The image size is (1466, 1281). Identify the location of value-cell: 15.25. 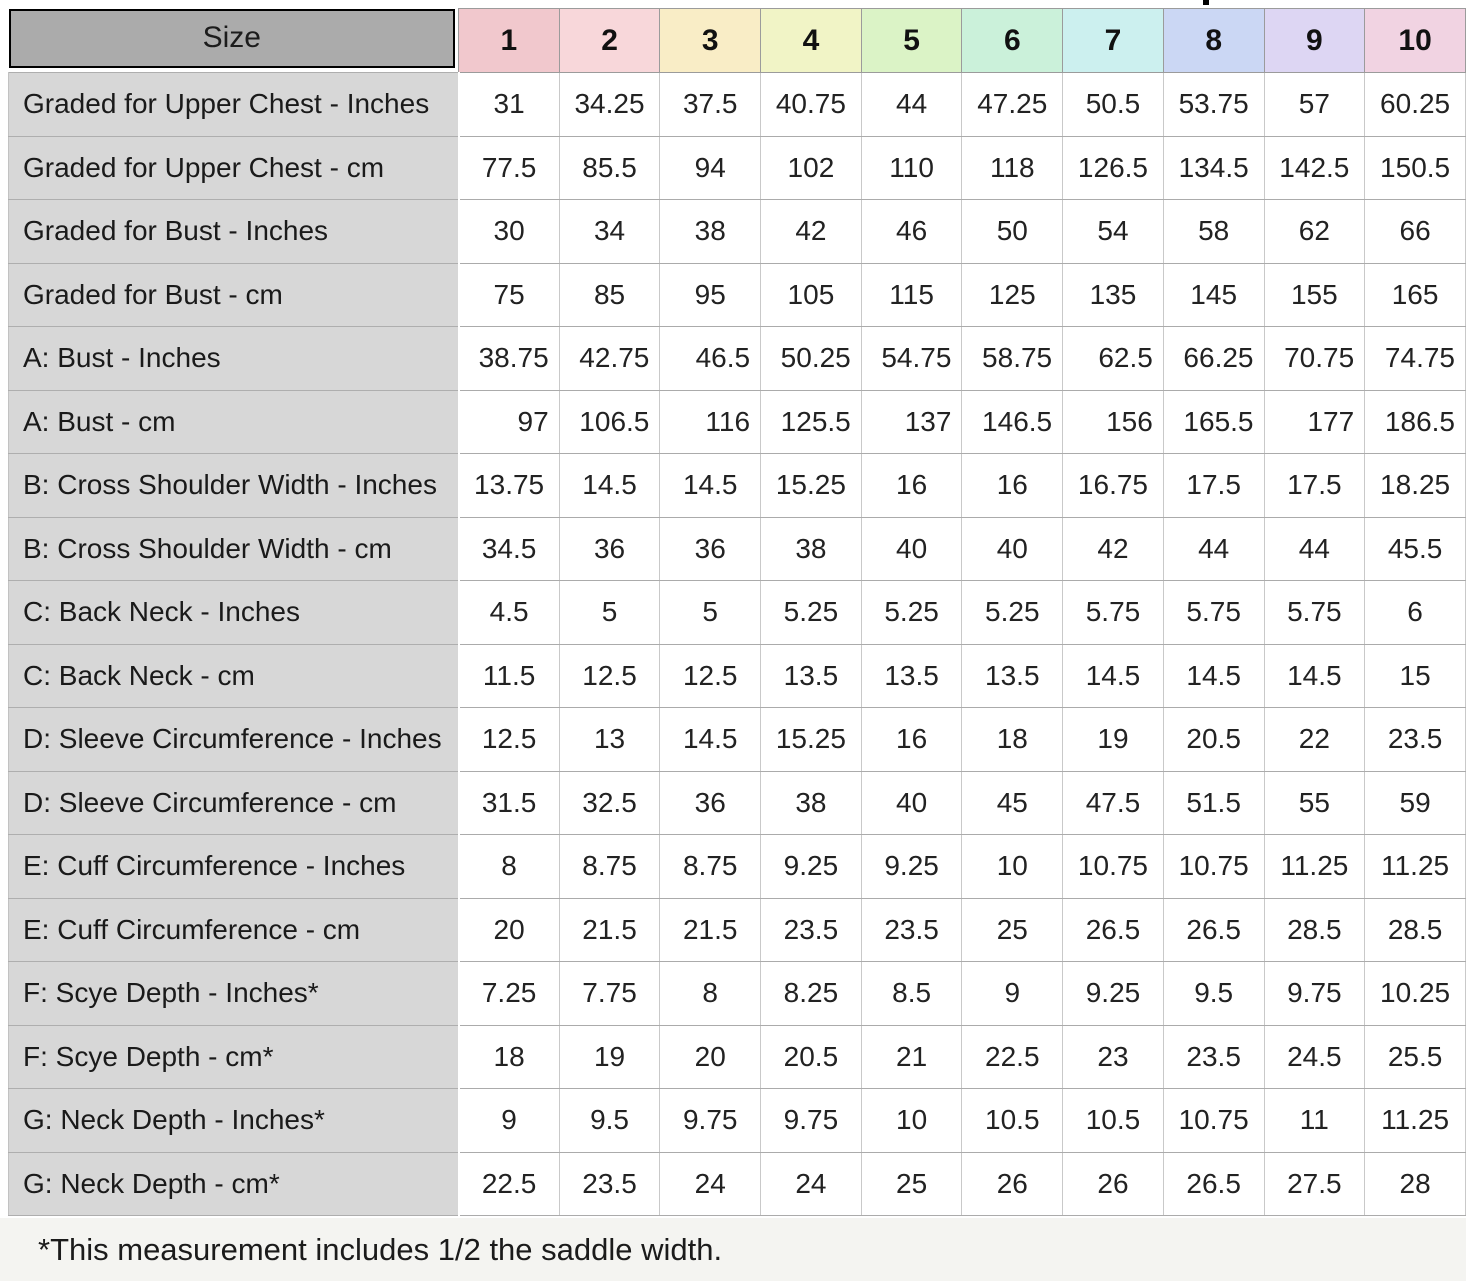
(811, 485).